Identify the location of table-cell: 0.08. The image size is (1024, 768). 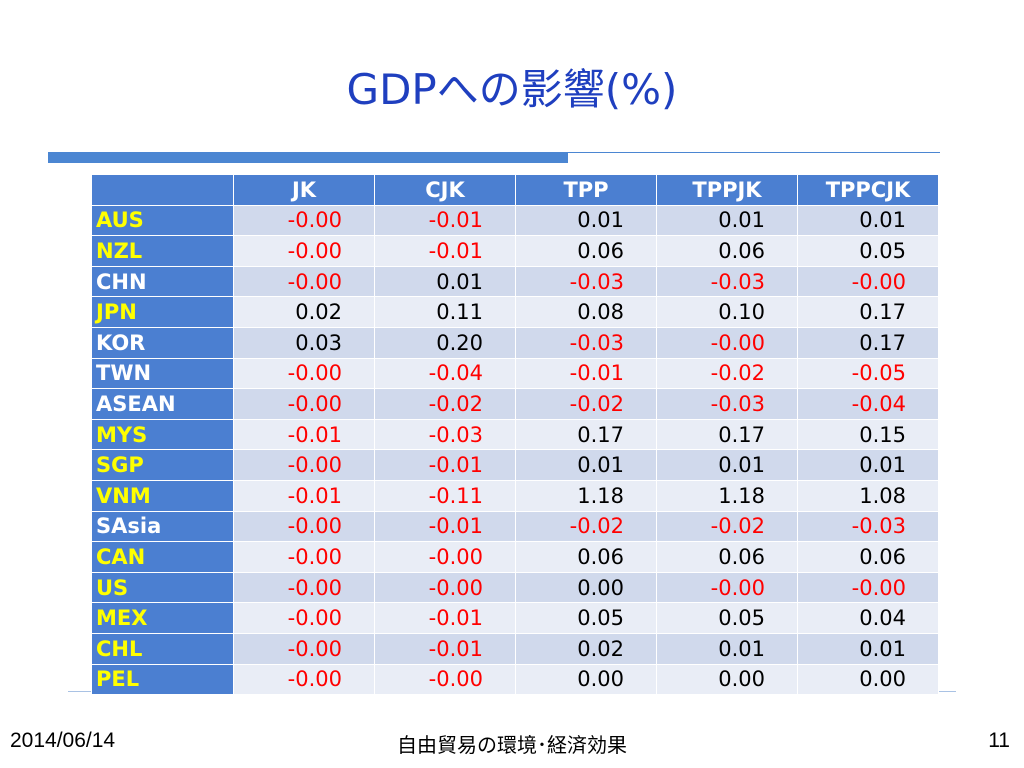
(586, 312).